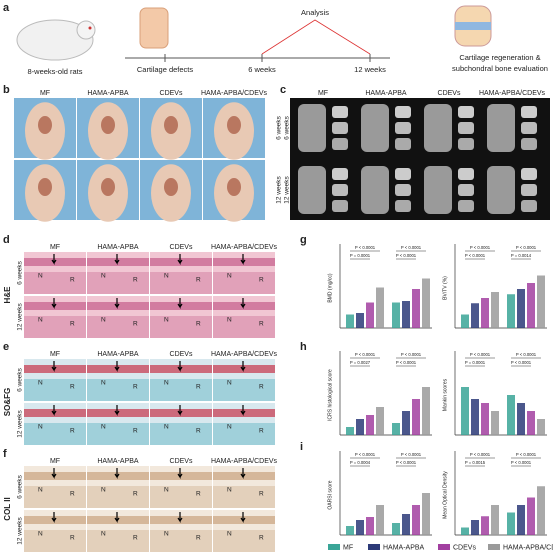 The height and width of the screenshot is (560, 553). Describe the element at coordinates (500, 68) in the screenshot. I see `outcome: subchondral bone evaluation` at that location.